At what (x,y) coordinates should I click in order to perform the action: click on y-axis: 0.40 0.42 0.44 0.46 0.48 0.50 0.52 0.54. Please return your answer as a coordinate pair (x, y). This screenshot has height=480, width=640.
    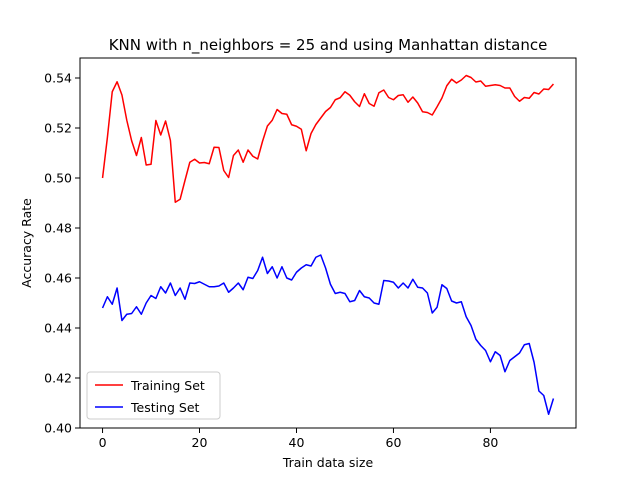
    Looking at the image, I should click on (62, 253).